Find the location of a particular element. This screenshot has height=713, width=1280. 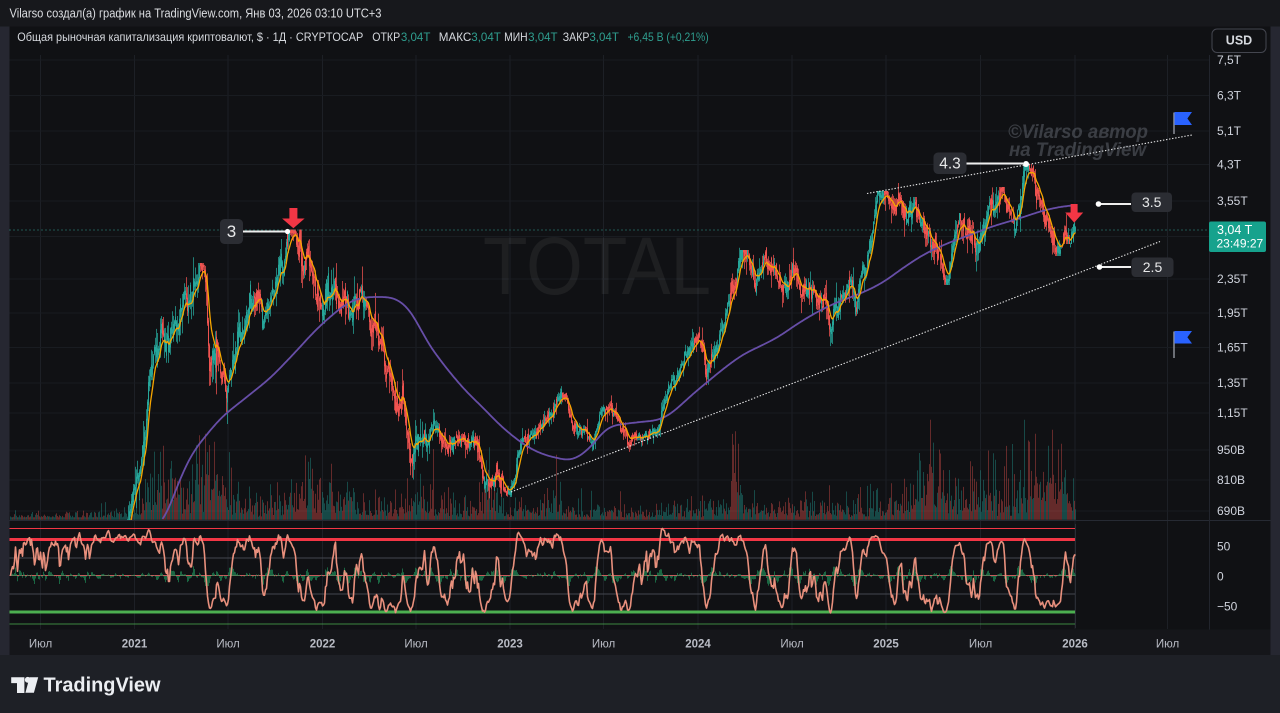

svg-text: 690B is located at coordinates (1231, 511).